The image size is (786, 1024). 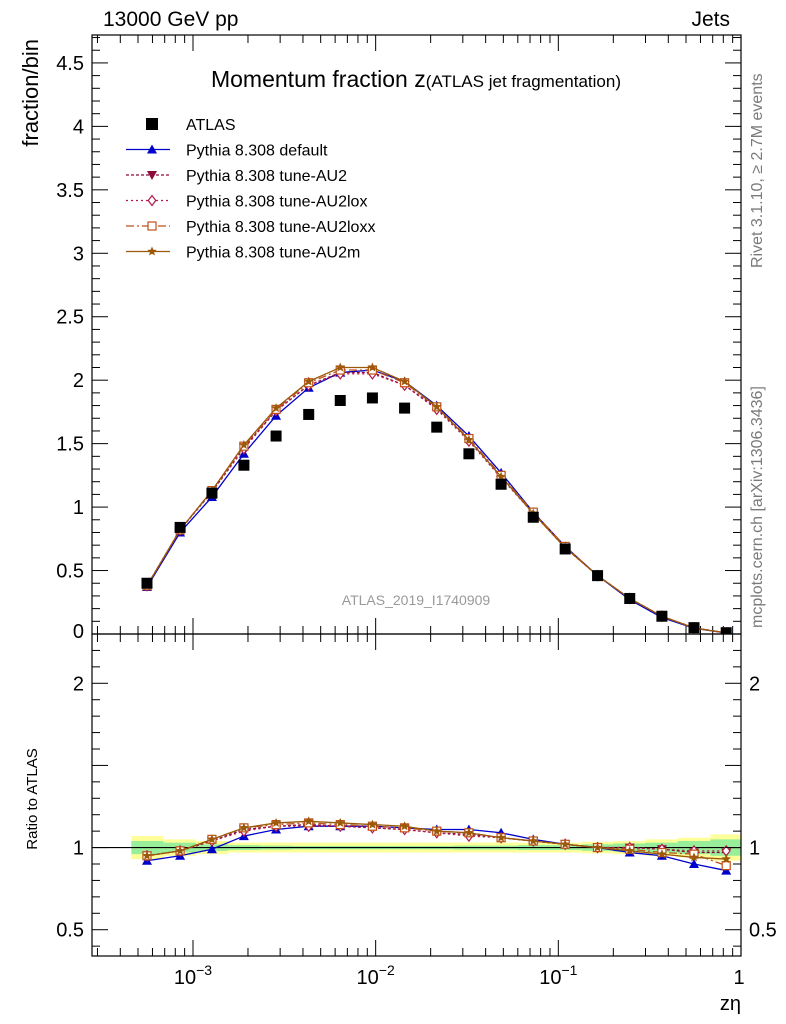 What do you see at coordinates (280, 227) in the screenshot?
I see `legend-label: Pythia 8.308 tune-AU2loxx` at bounding box center [280, 227].